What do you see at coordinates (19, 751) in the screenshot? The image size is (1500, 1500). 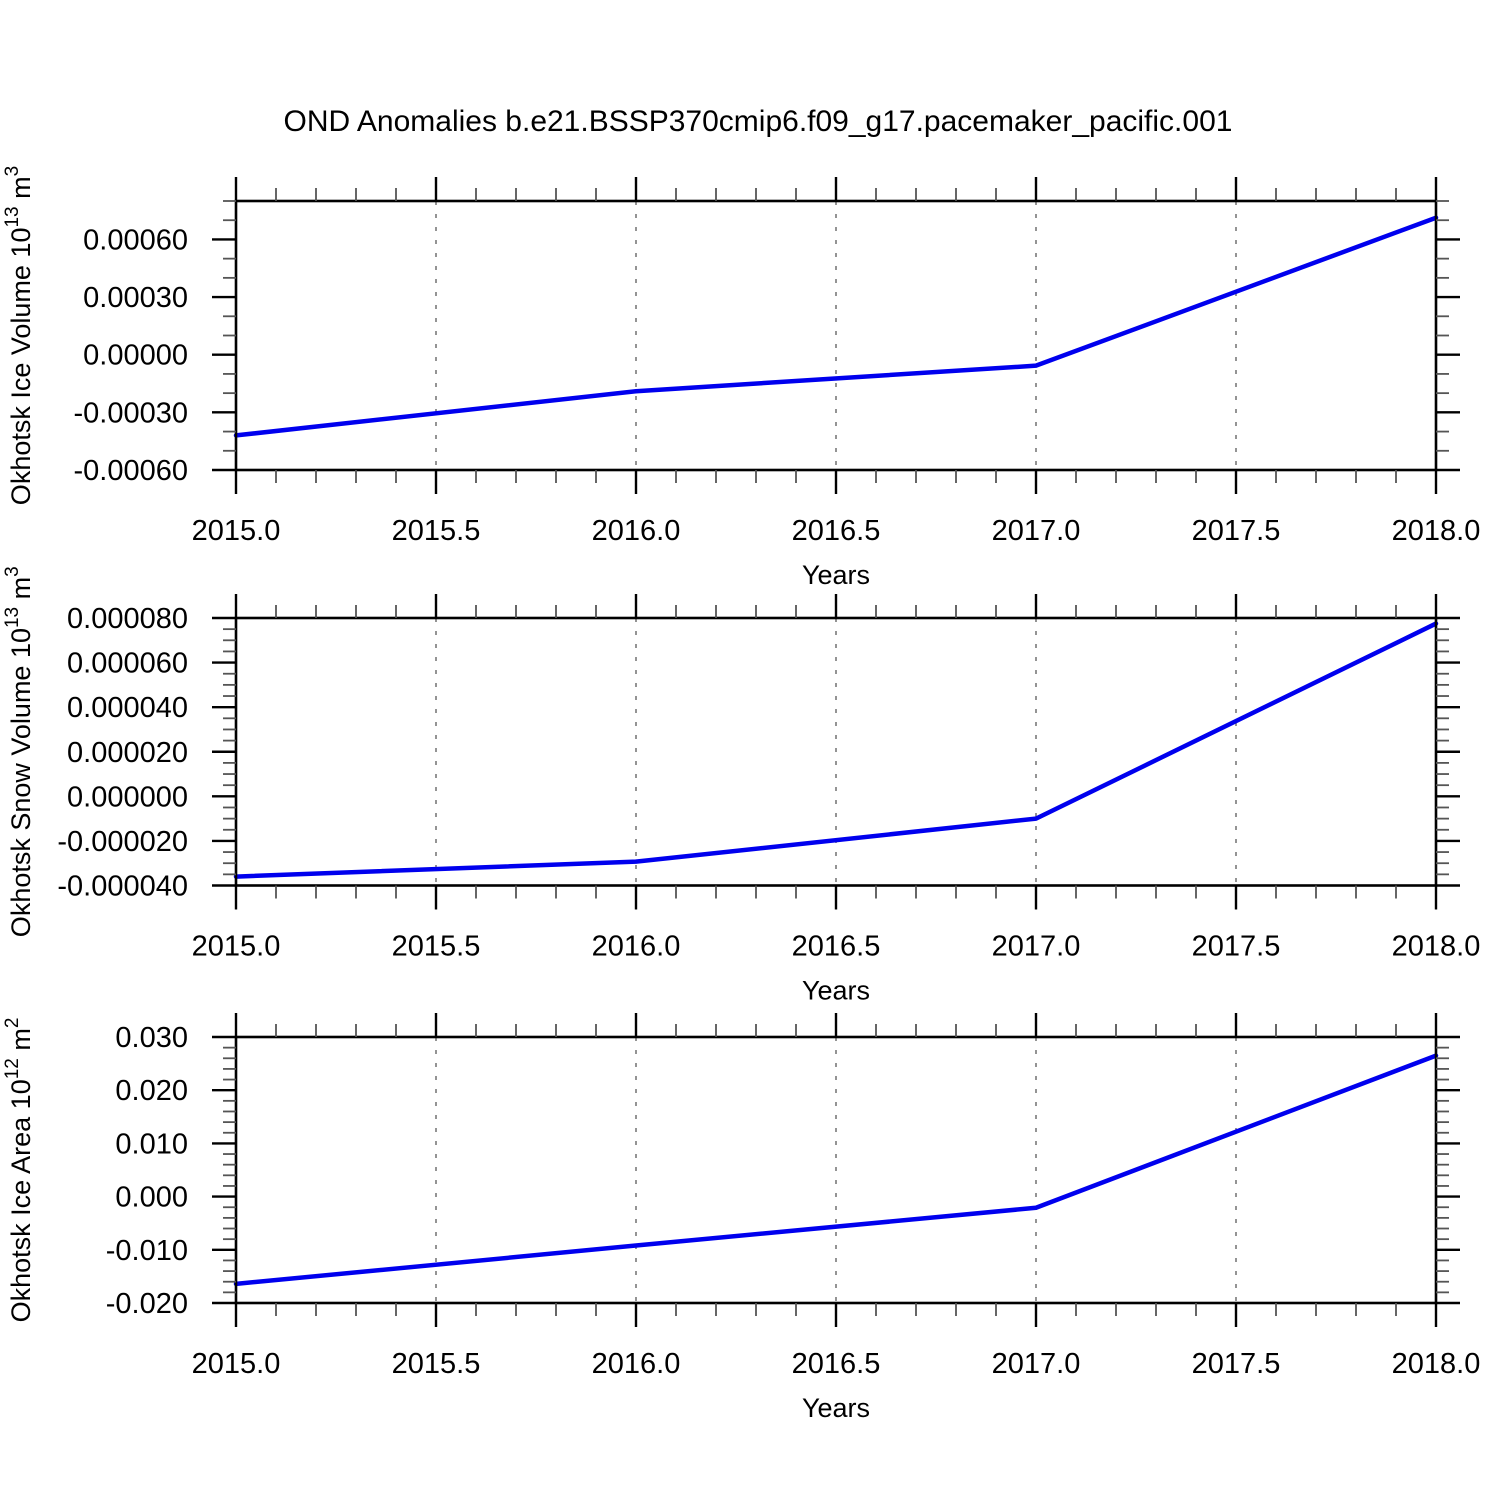 I see `y-axis-title-okhotsk-snow-volume: Okhotsk Snow Volume 1013 m3` at bounding box center [19, 751].